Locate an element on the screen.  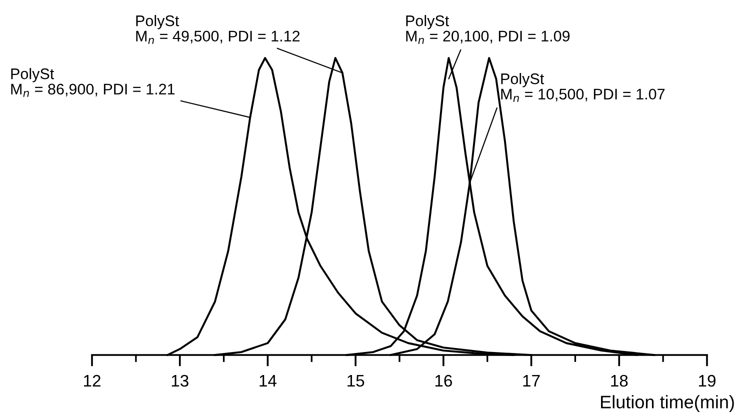
annotation: PolySt M$_{n}$ = 86,900, PDI = 1.21 is located at coordinates (93, 82).